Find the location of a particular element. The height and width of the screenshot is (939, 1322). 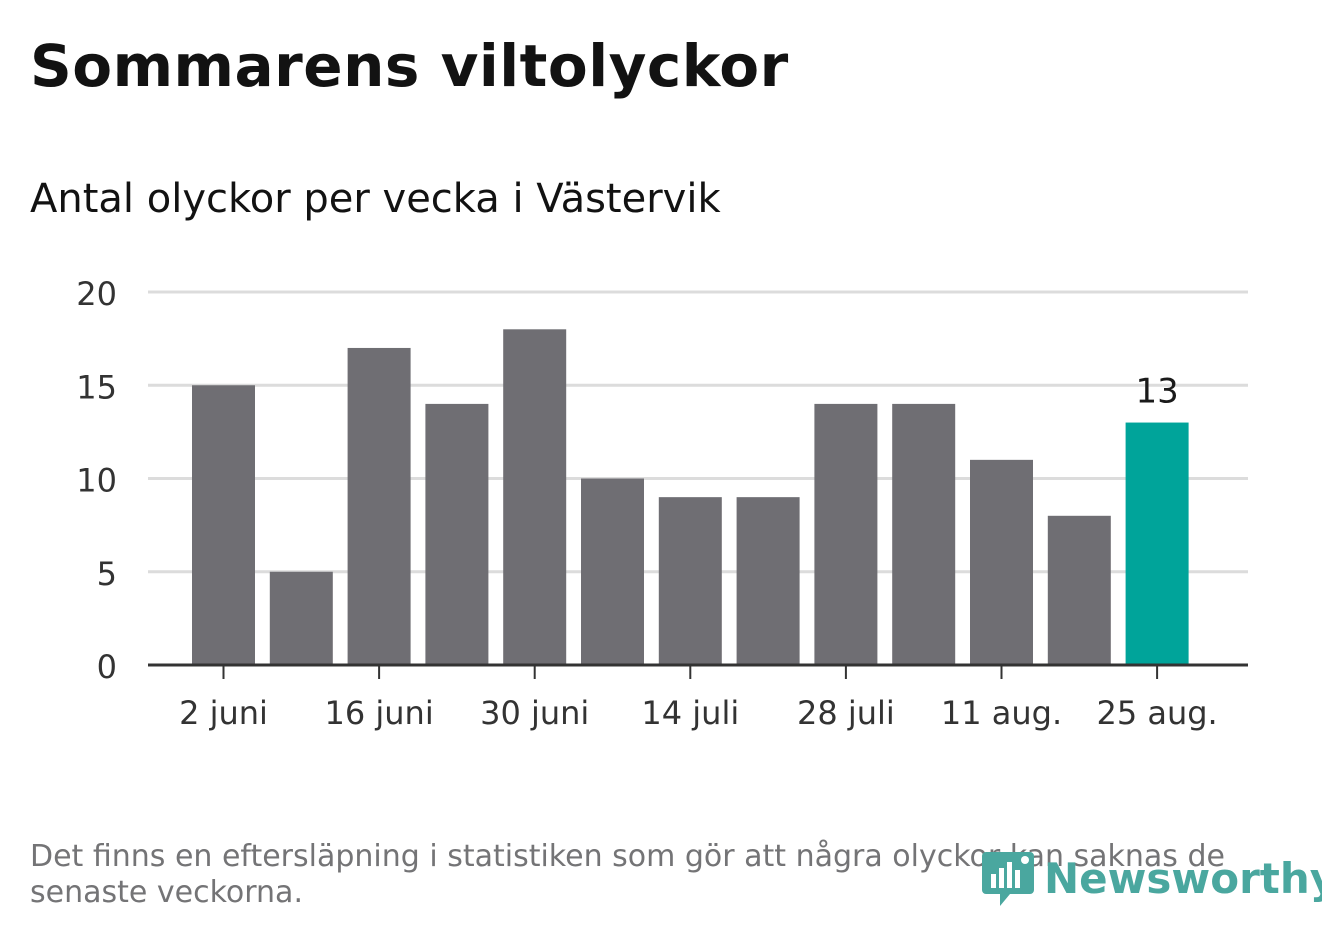

x-tick-label: 25 aug. is located at coordinates (1156, 713).